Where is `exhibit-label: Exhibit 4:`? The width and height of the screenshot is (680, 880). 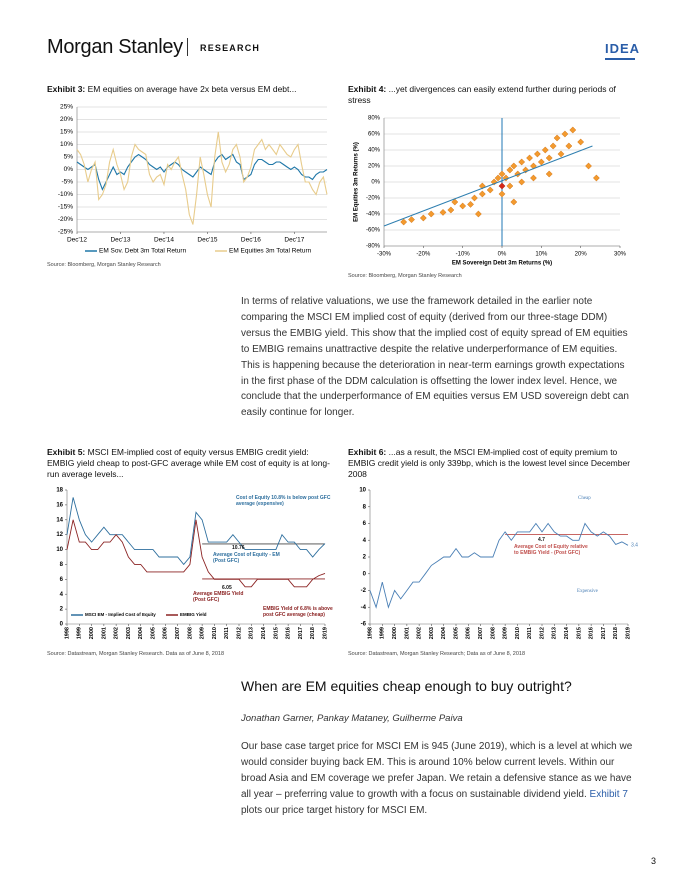 exhibit-label: Exhibit 4: is located at coordinates (367, 89).